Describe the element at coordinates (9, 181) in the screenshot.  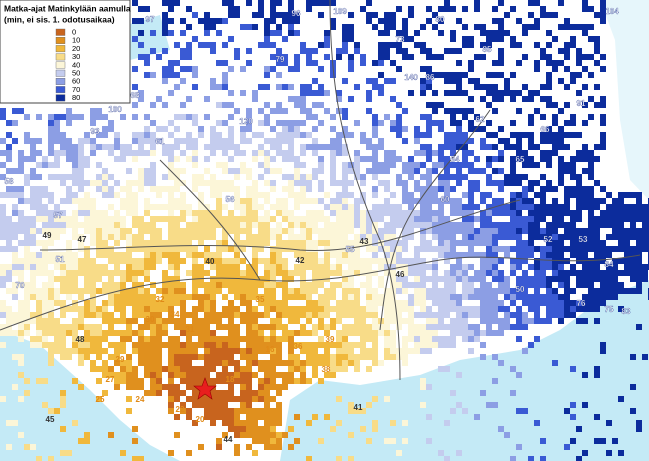
I see `map-label: 58` at that location.